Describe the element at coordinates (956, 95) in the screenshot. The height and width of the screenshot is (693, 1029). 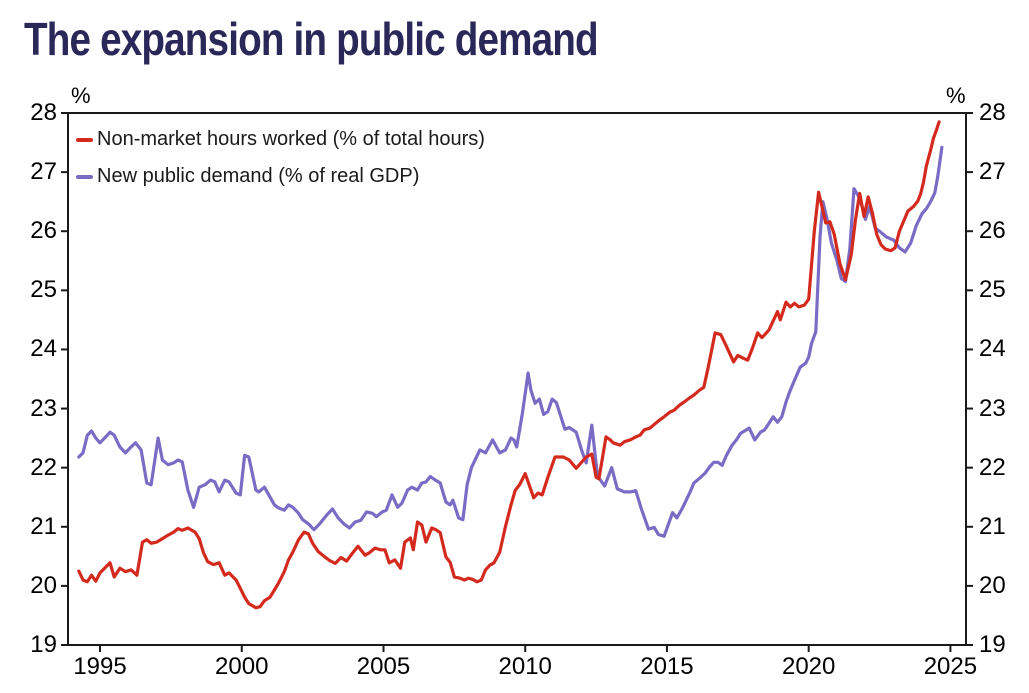
I see `y-axis-unit-right: %` at that location.